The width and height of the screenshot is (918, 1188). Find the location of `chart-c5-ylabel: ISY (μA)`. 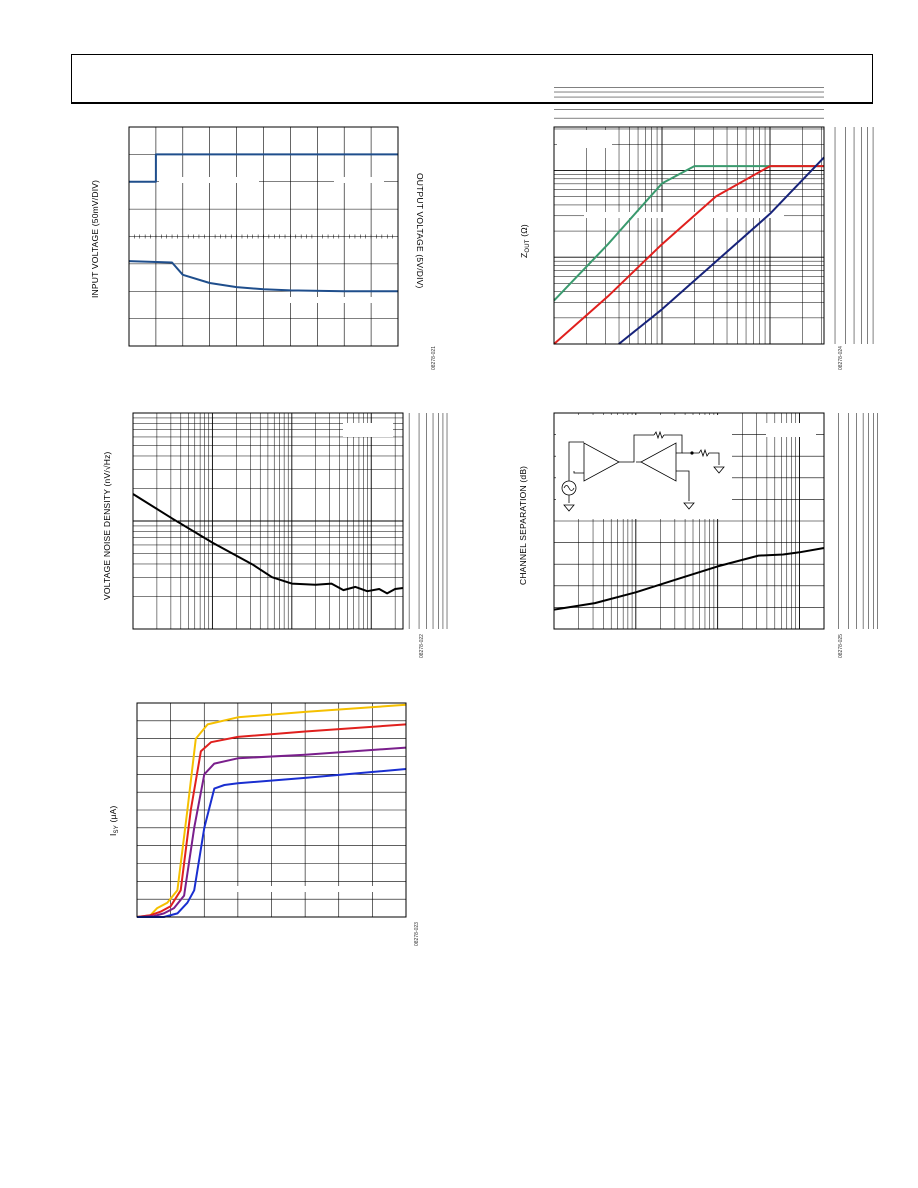

chart-c5-ylabel: ISY (μA) is located at coordinates (114, 820).